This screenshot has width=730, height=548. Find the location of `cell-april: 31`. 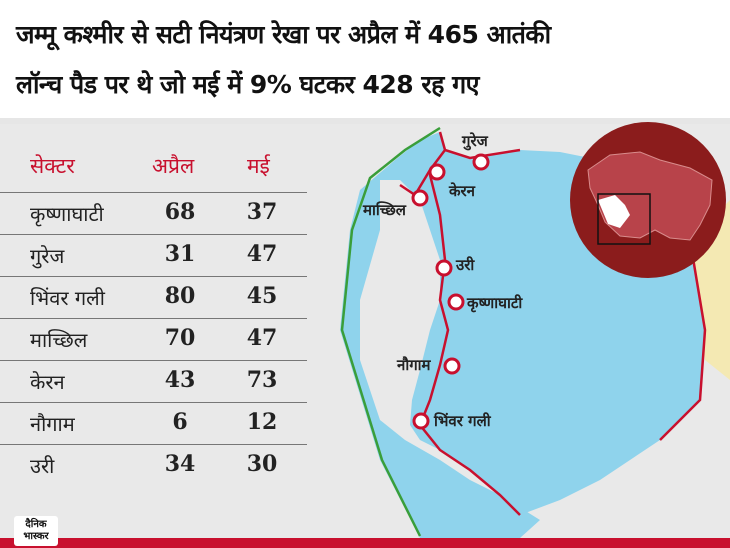

cell-april: 31 is located at coordinates (180, 254).